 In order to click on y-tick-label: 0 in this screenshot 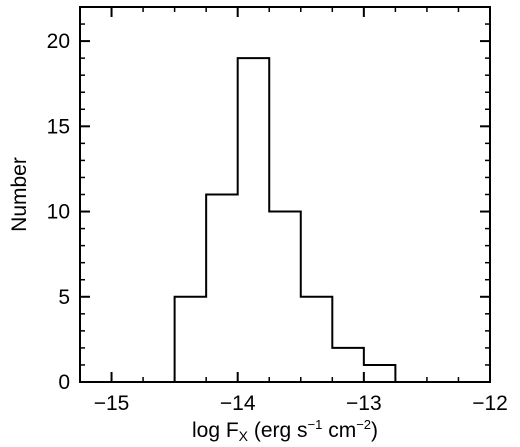, I will do `click(64, 382)`.